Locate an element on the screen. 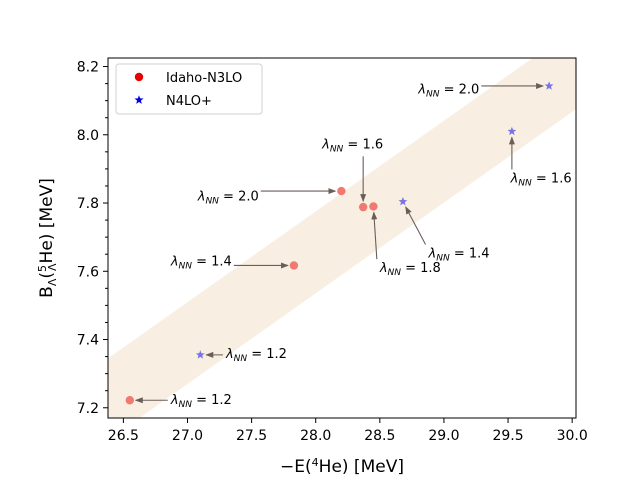 The image size is (640, 480). x-tick-label: 28.5 is located at coordinates (379, 436).